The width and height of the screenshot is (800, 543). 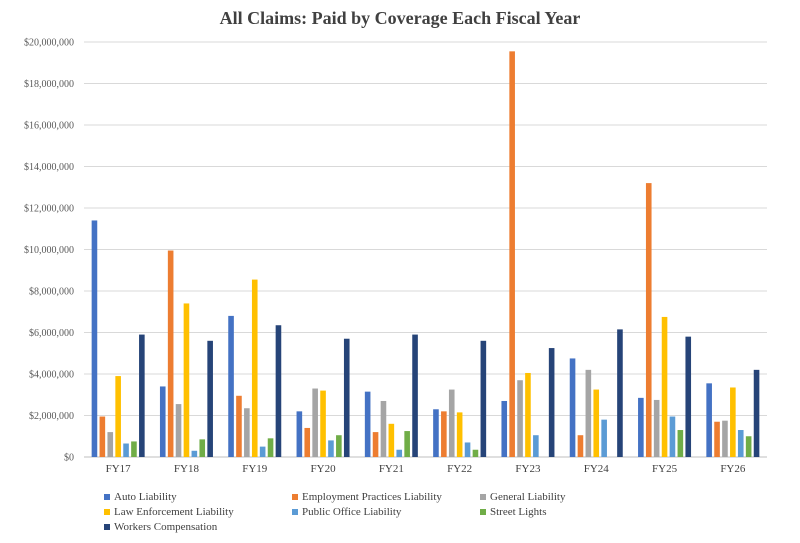 I want to click on legend-item: Employment Practices Liability, so click(x=367, y=497).